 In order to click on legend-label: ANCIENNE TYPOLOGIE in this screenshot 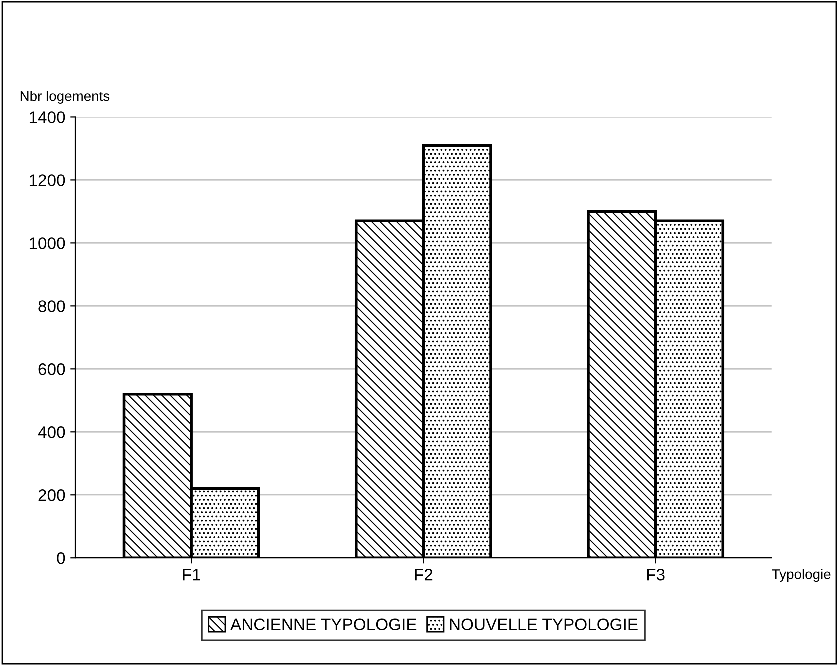, I will do `click(323, 624)`.